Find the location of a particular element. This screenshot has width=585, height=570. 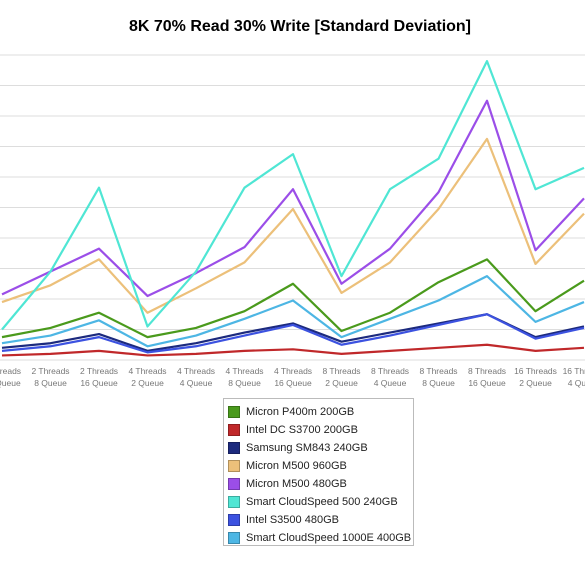

series-line-micron-p400m-200gb is located at coordinates (293, 298).